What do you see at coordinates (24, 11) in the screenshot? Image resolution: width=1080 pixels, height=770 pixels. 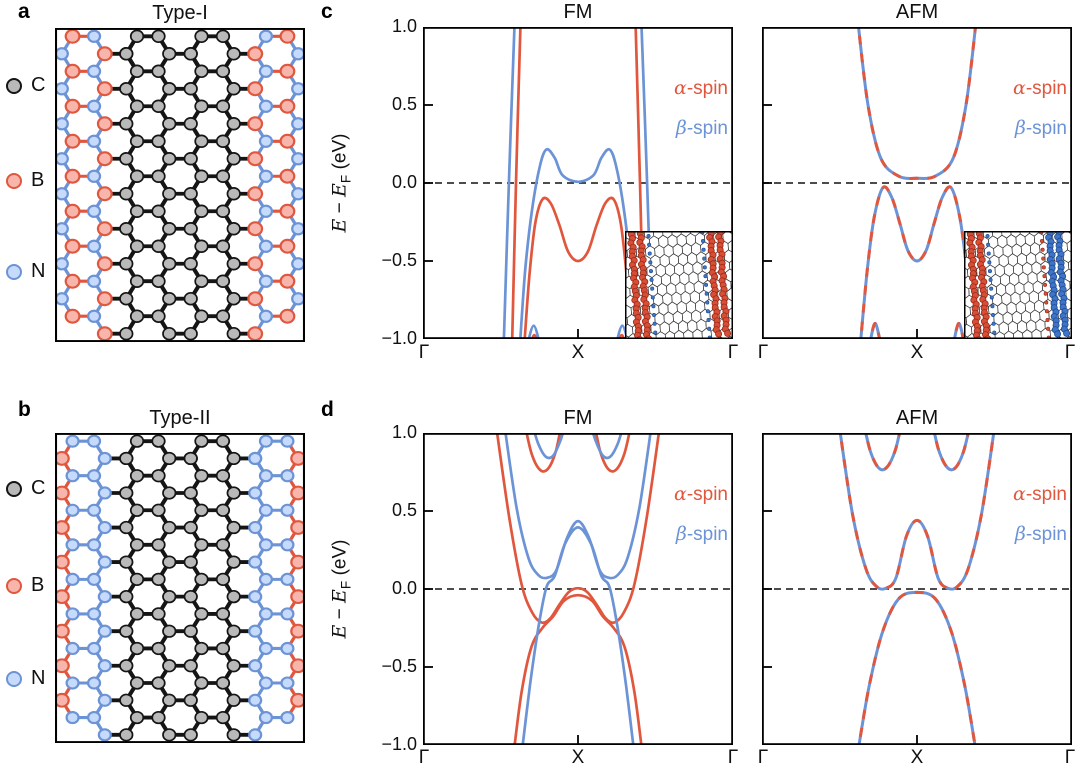 I see `panel-label-a: a` at bounding box center [24, 11].